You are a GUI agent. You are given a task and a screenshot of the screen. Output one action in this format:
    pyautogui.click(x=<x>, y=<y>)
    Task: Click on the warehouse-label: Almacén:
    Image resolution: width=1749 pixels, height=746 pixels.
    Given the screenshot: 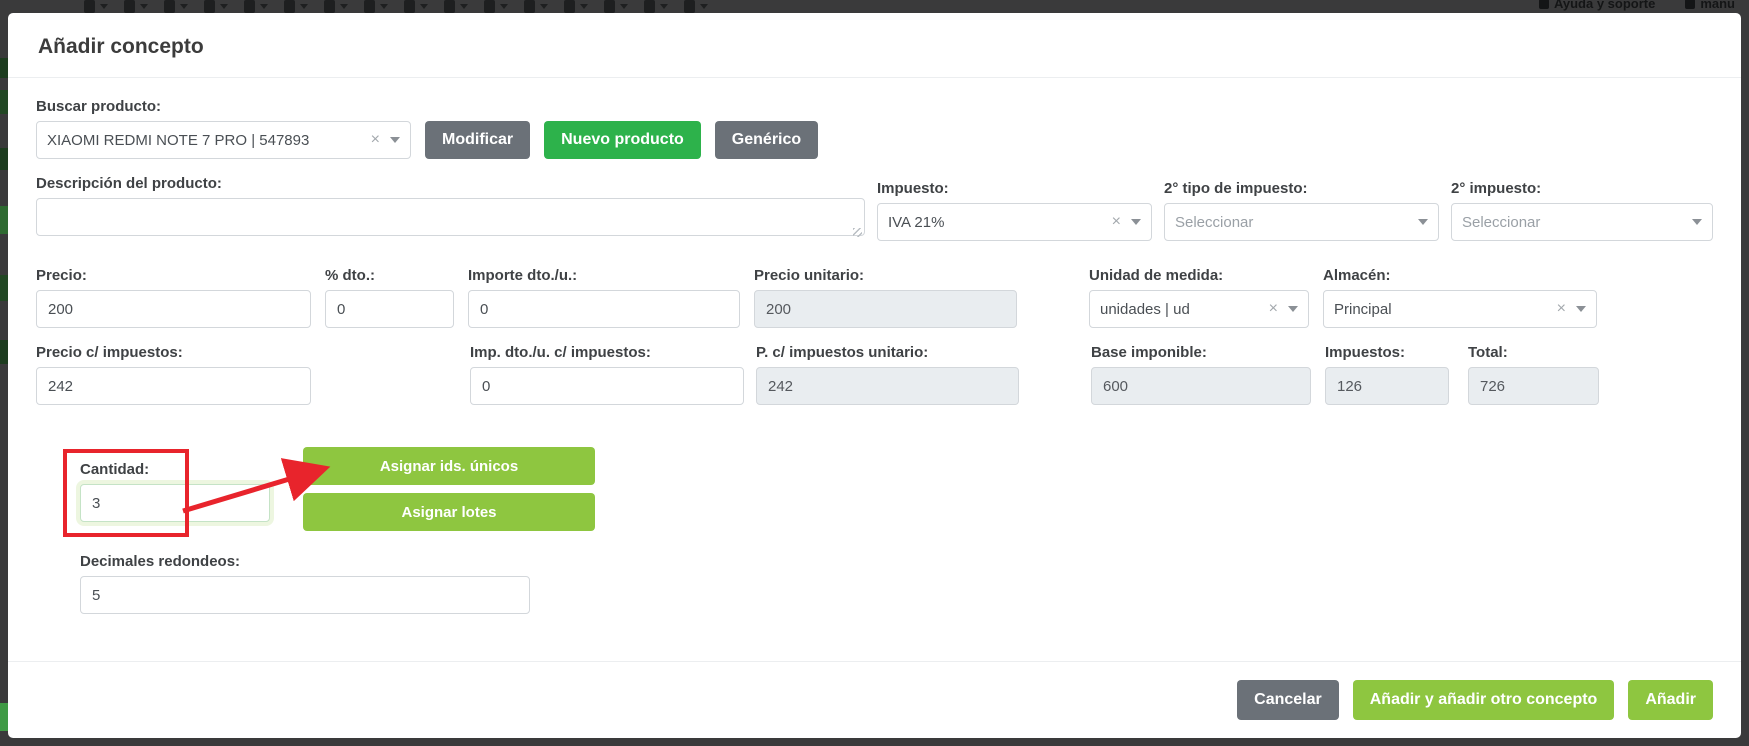 What is the action you would take?
    pyautogui.click(x=1357, y=275)
    